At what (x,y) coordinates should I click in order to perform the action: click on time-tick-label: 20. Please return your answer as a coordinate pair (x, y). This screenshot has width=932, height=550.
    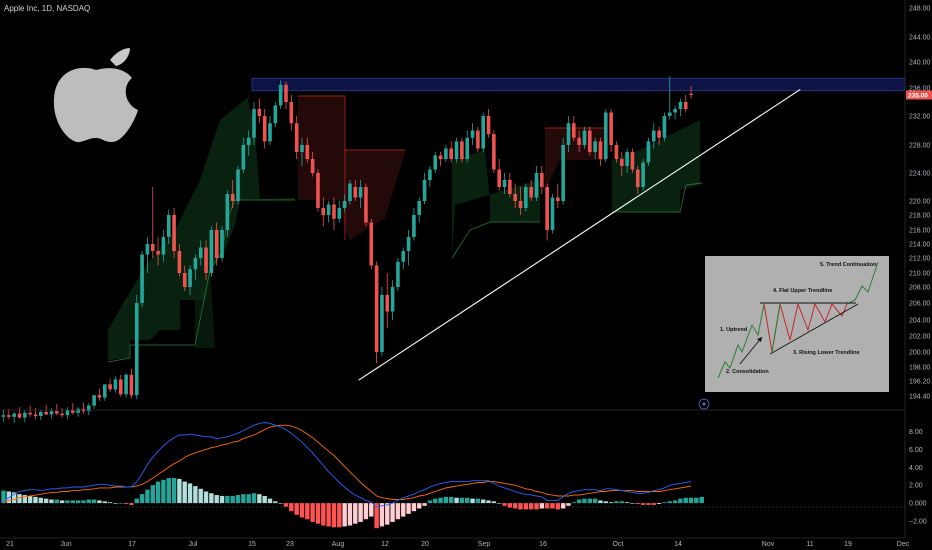
    Looking at the image, I should click on (425, 544).